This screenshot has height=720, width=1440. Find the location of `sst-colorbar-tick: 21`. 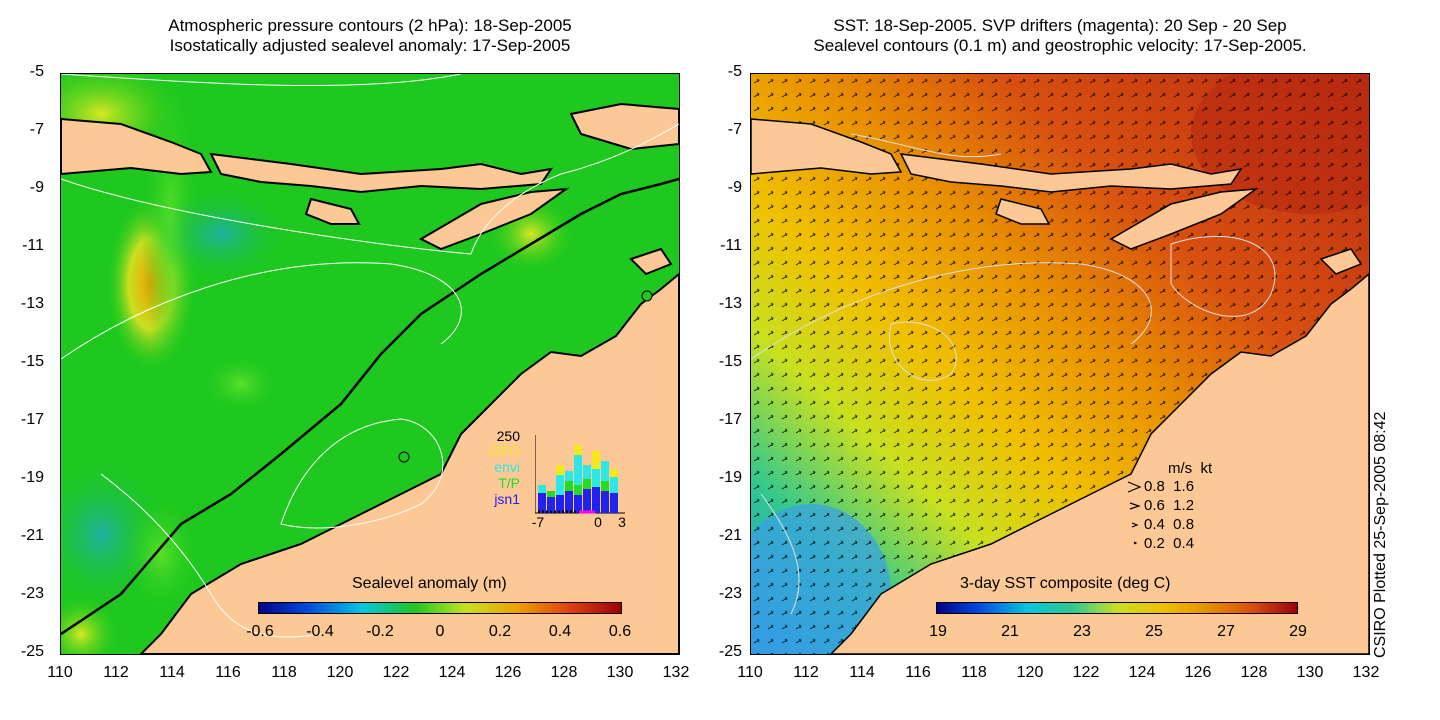

sst-colorbar-tick: 21 is located at coordinates (1010, 631).